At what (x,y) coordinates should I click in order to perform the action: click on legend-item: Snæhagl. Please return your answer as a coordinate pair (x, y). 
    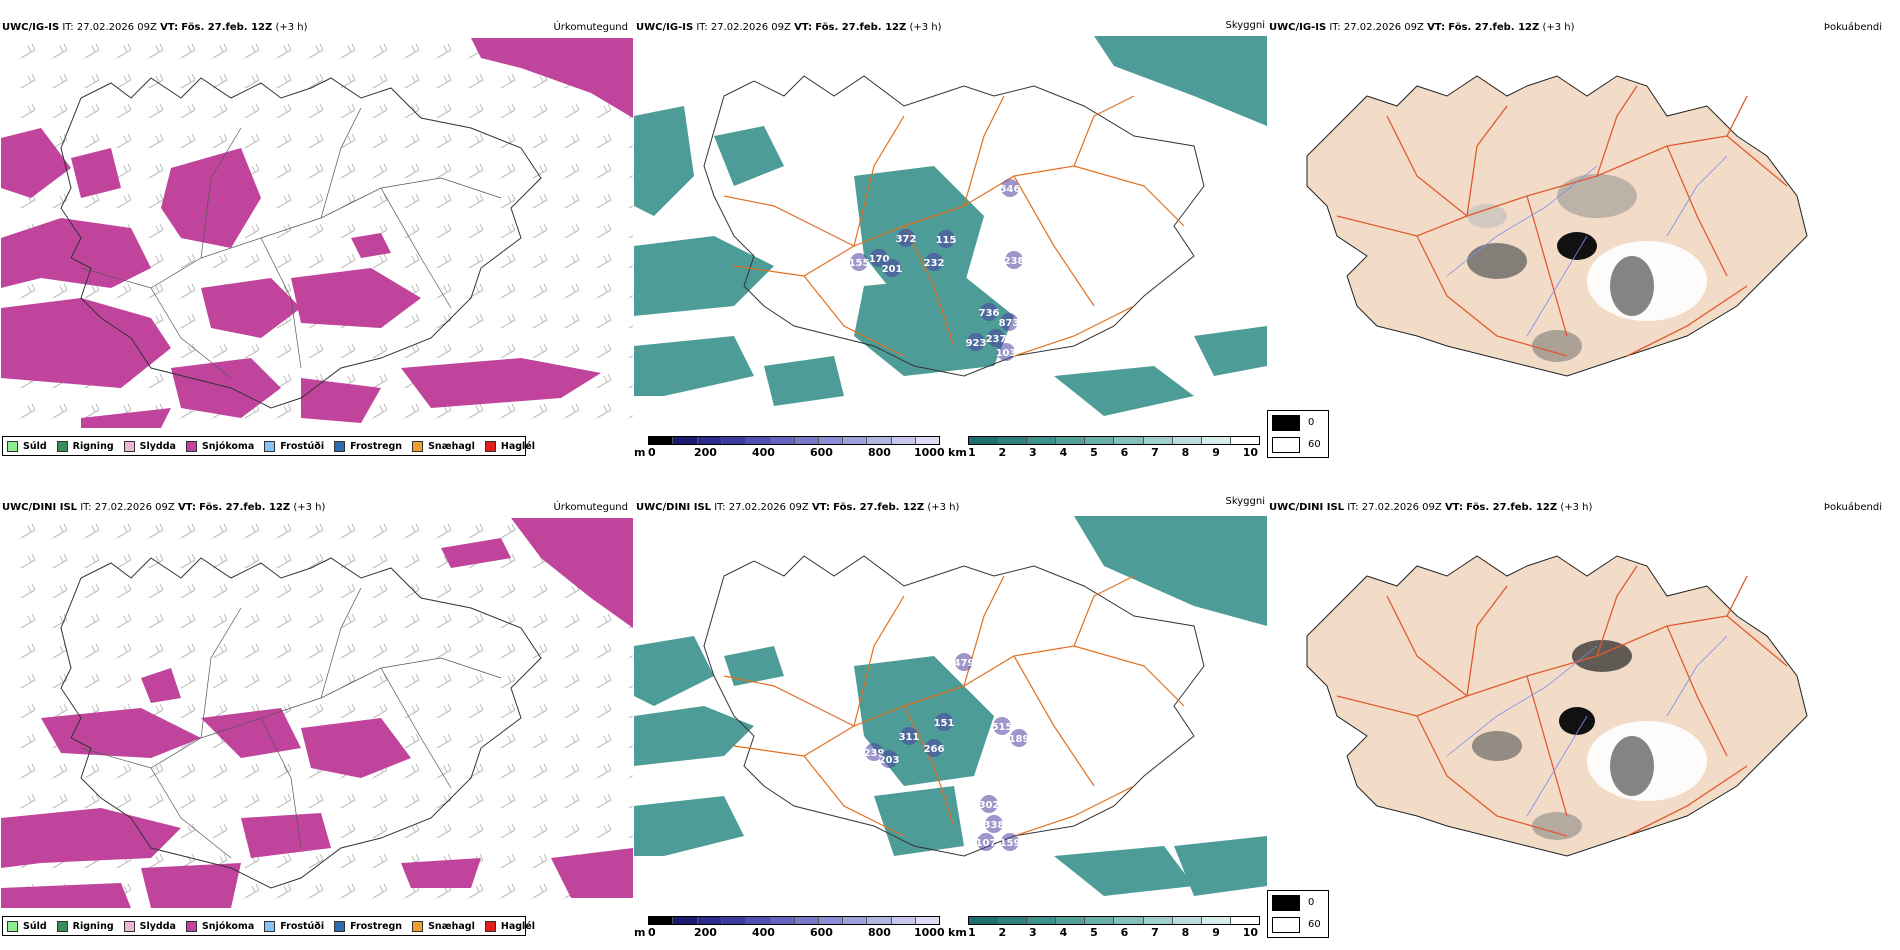
    Looking at the image, I should click on (443, 926).